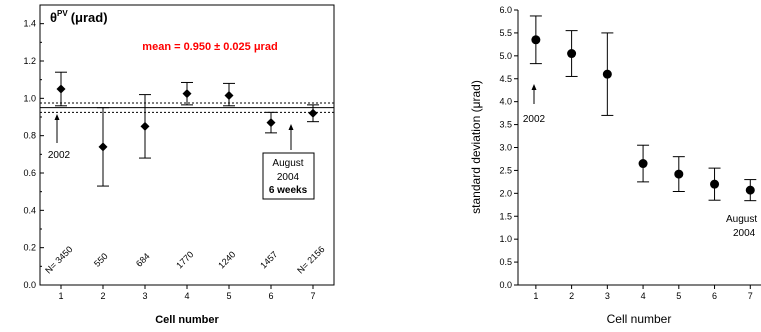  I want to click on left-data-series, so click(187, 129).